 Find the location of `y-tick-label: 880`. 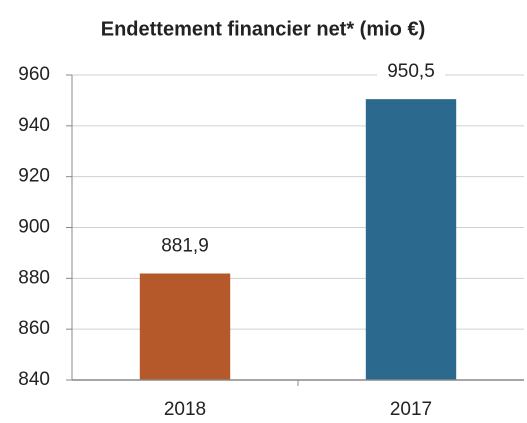

y-tick-label: 880 is located at coordinates (34, 277).